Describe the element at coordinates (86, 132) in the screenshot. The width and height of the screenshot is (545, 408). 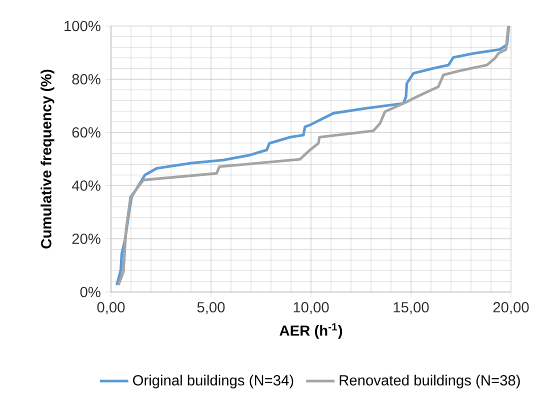
I see `y-tick-label: 60%` at that location.